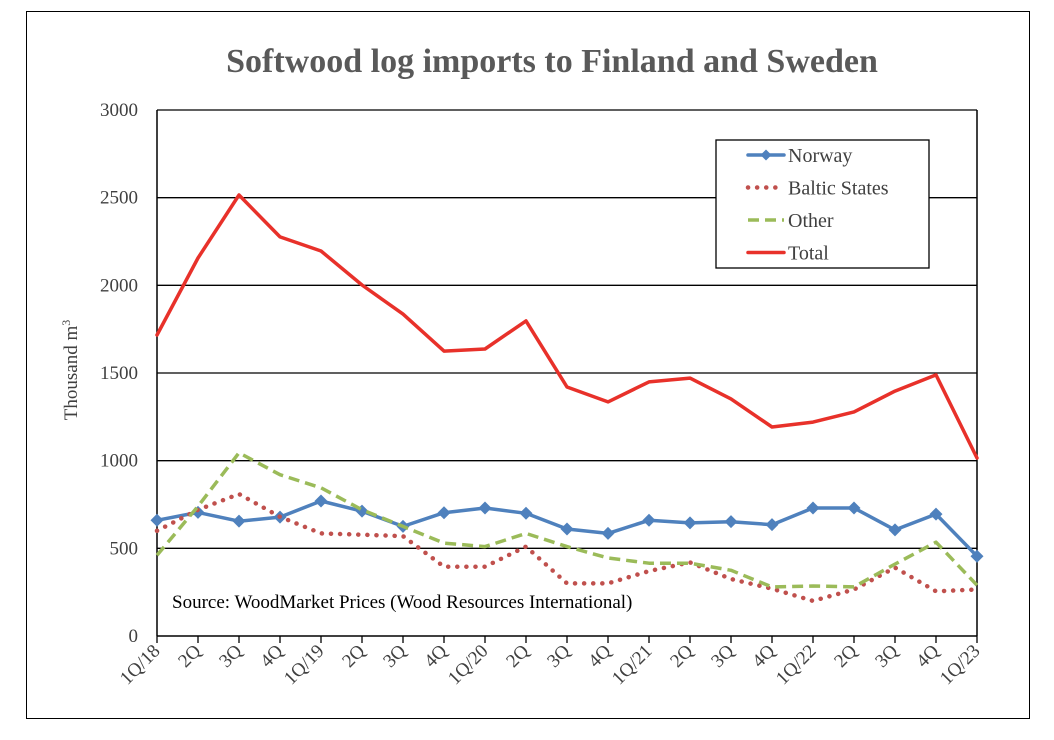 This screenshot has height=740, width=1054. I want to click on series-line-other, so click(567, 520).